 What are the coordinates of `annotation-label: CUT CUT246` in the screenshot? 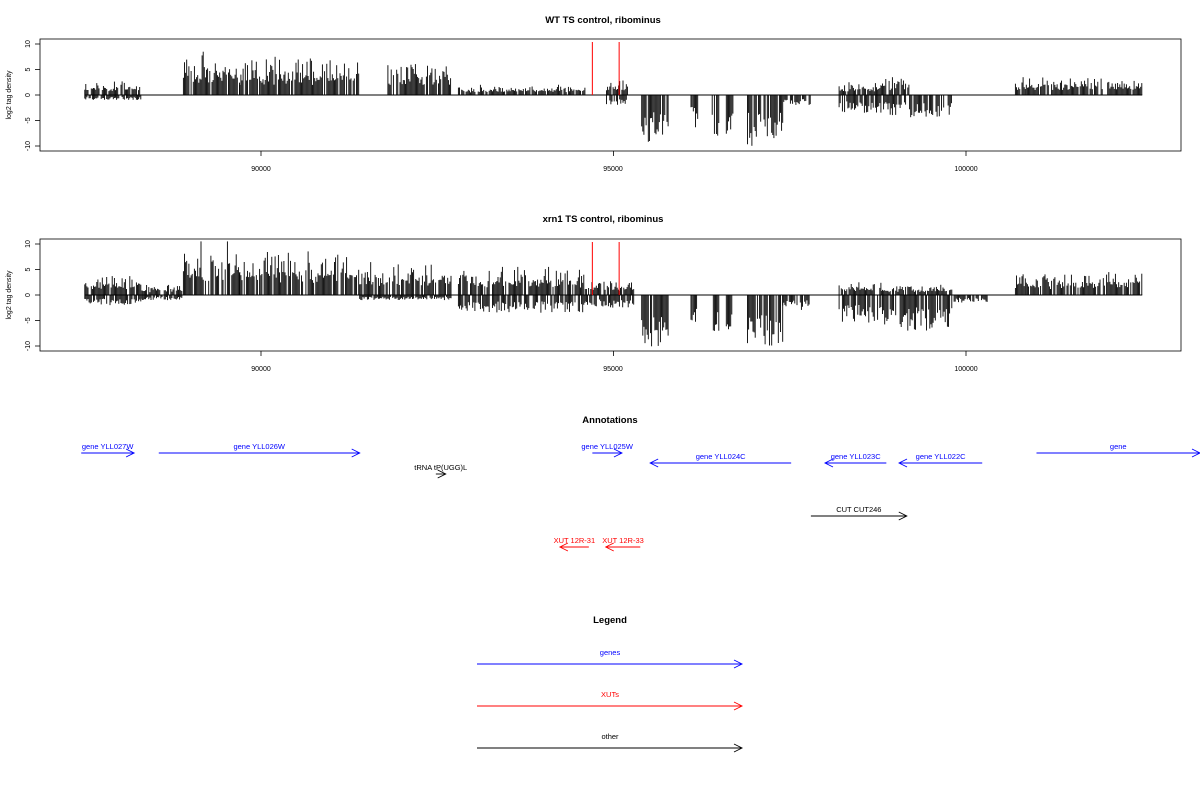 It's located at (858, 509).